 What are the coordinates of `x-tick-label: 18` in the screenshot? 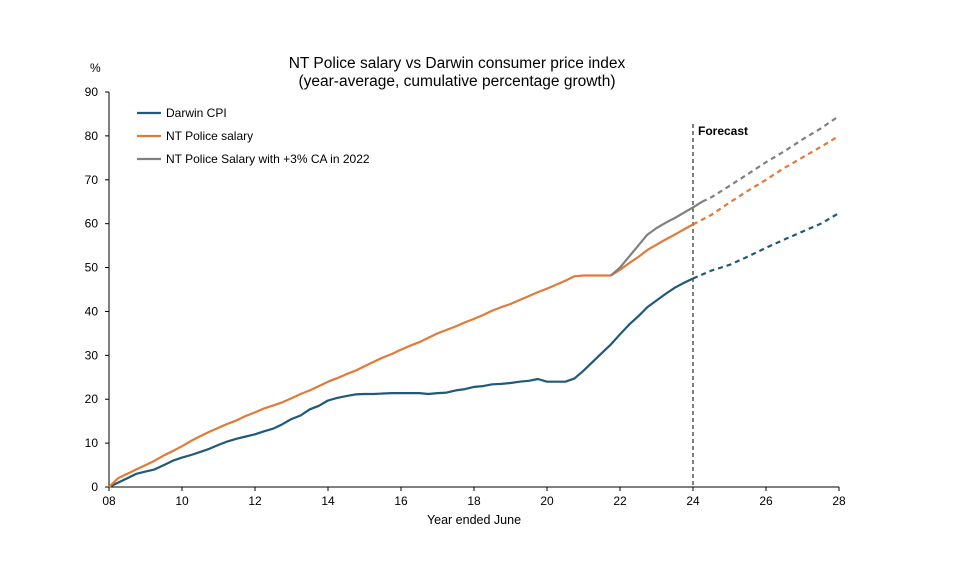 It's located at (474, 501).